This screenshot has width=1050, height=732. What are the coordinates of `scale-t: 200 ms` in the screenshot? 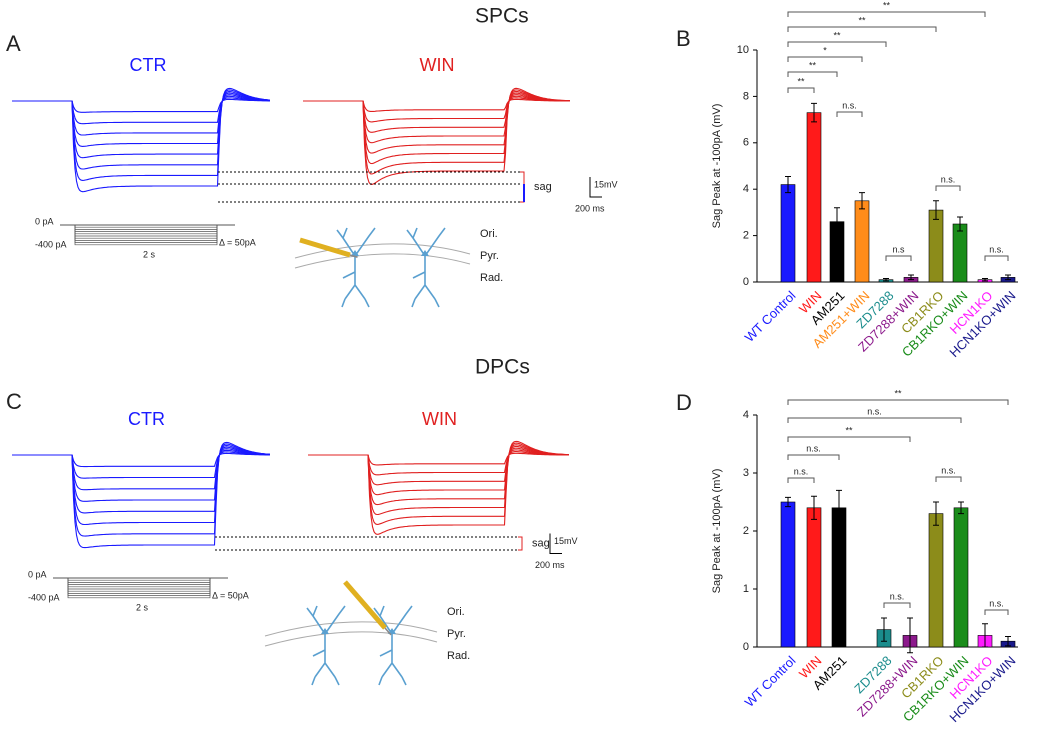 It's located at (590, 208).